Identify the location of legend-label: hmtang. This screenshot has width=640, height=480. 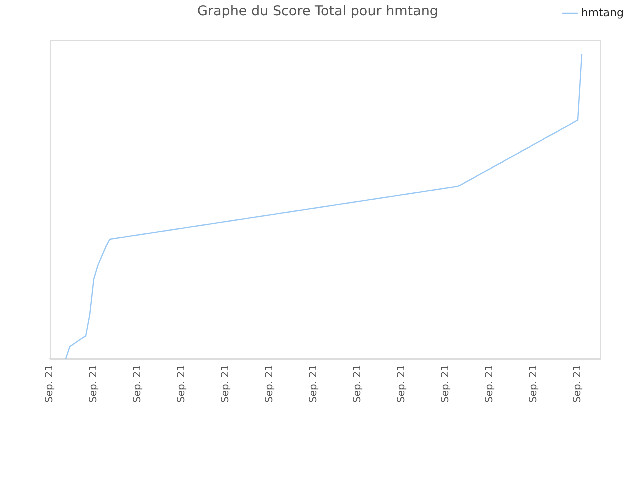
(602, 13).